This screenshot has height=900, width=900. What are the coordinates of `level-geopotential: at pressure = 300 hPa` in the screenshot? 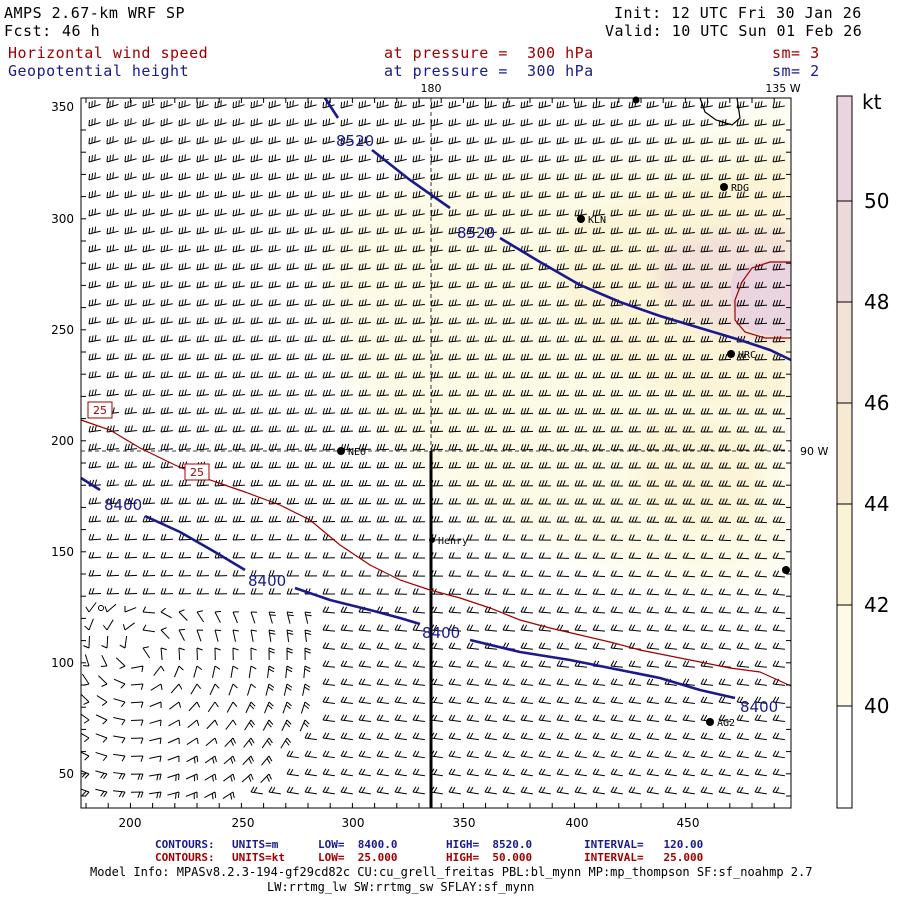 It's located at (489, 71).